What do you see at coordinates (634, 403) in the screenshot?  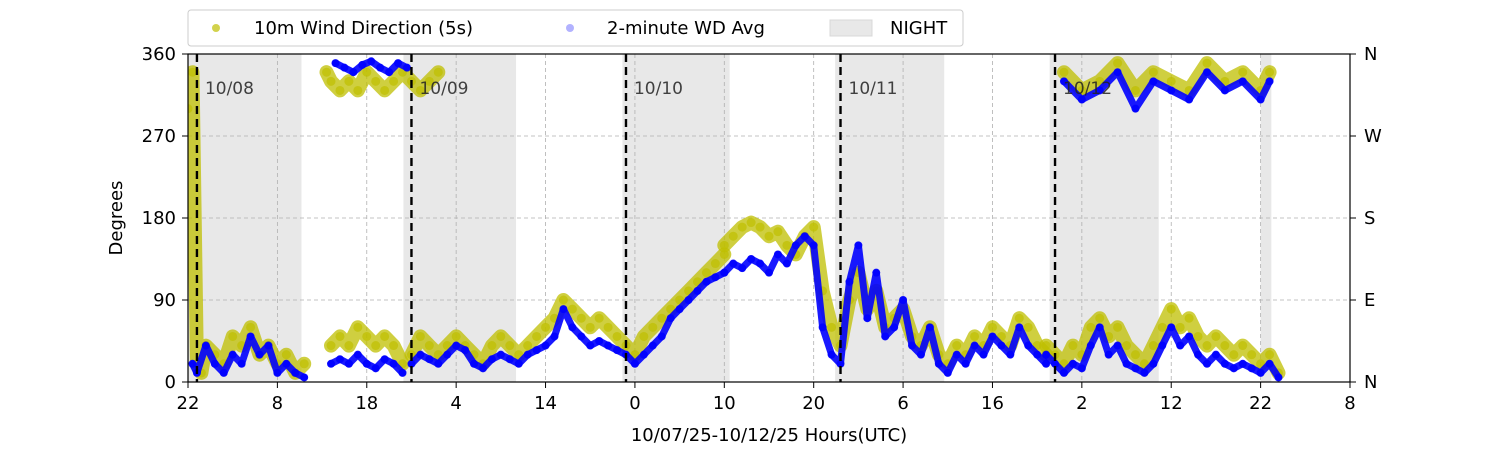 I see `x-tick-label-5: 0` at bounding box center [634, 403].